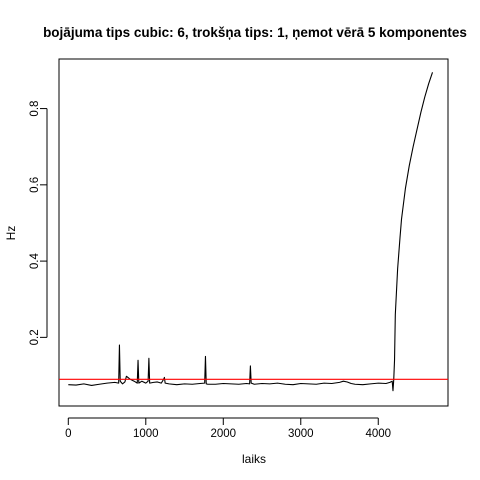 The height and width of the screenshot is (480, 480). Describe the element at coordinates (35, 109) in the screenshot. I see `y-tick-label: 0.8` at that location.